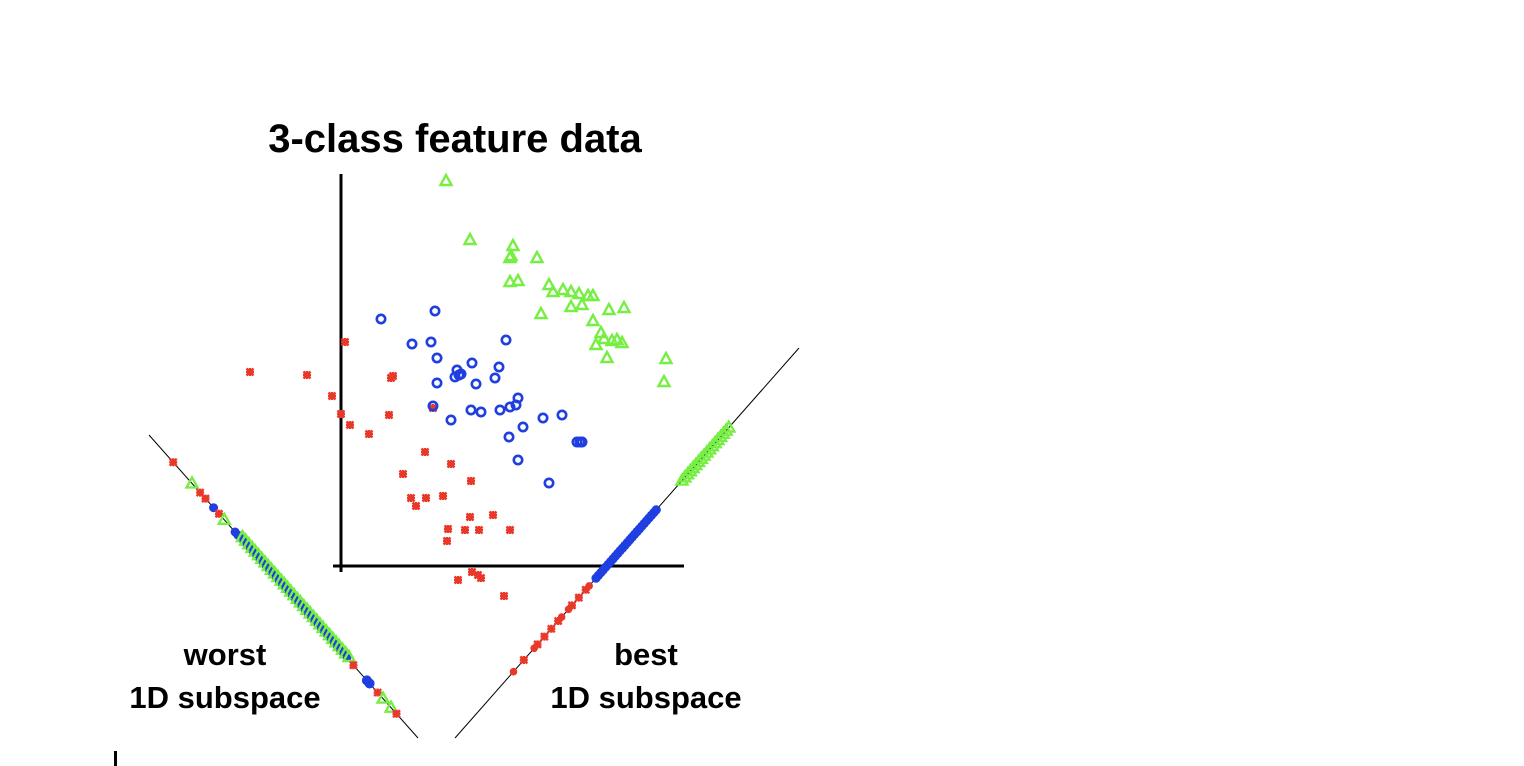  I want to click on best-projection-points, so click(623, 547).